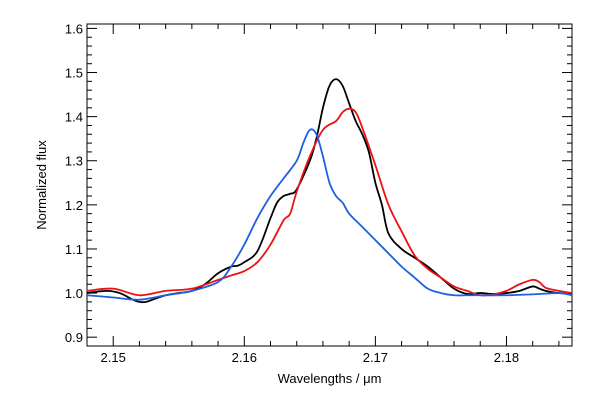 This screenshot has width=600, height=400. Describe the element at coordinates (113, 357) in the screenshot. I see `x-tick-label: 2.15` at that location.